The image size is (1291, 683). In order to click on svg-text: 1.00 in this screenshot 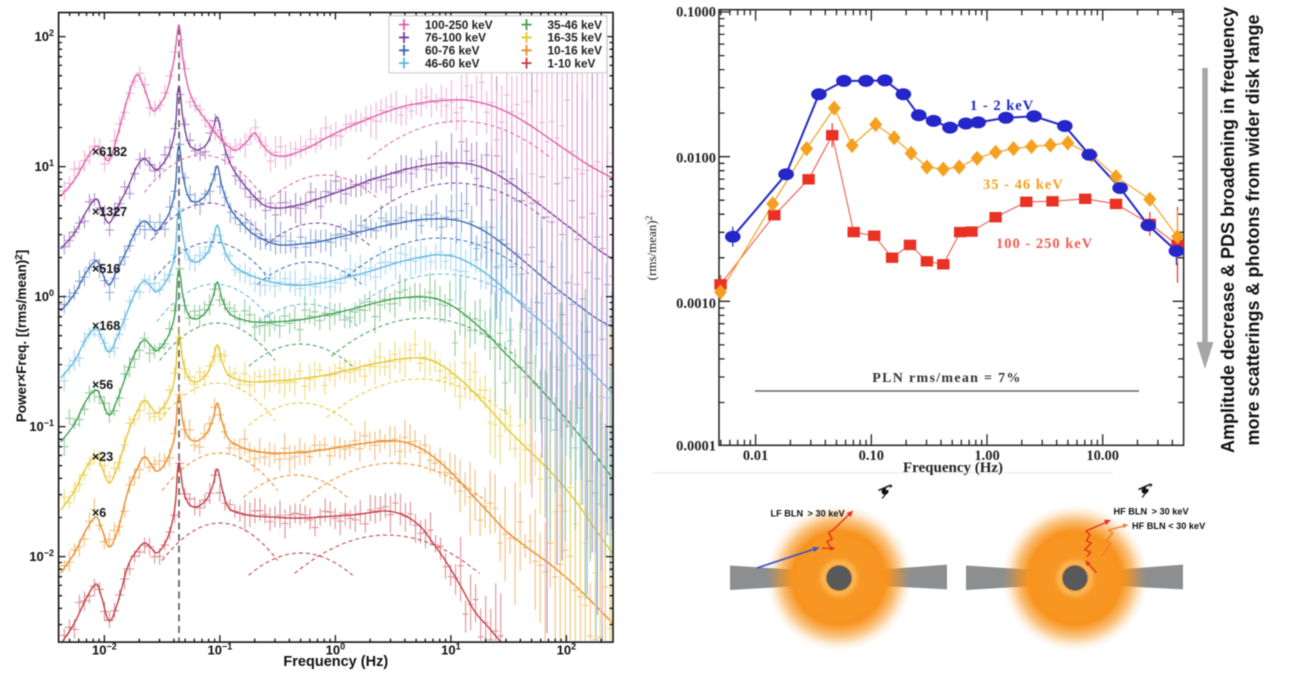, I will do `click(986, 456)`.